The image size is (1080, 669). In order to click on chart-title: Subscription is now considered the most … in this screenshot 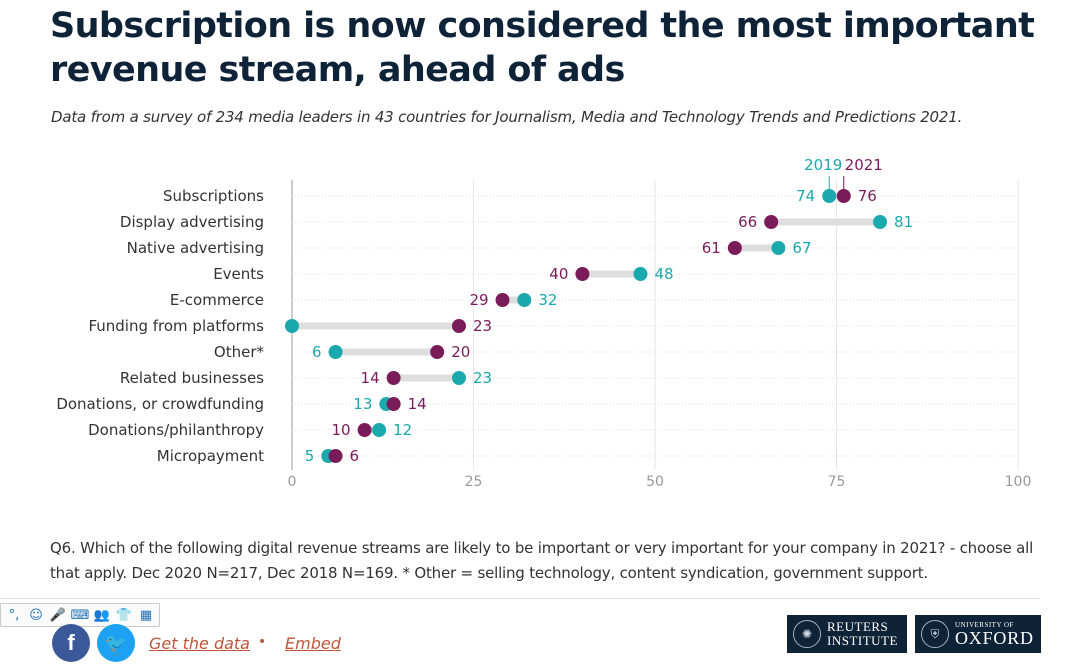, I will do `click(542, 48)`.